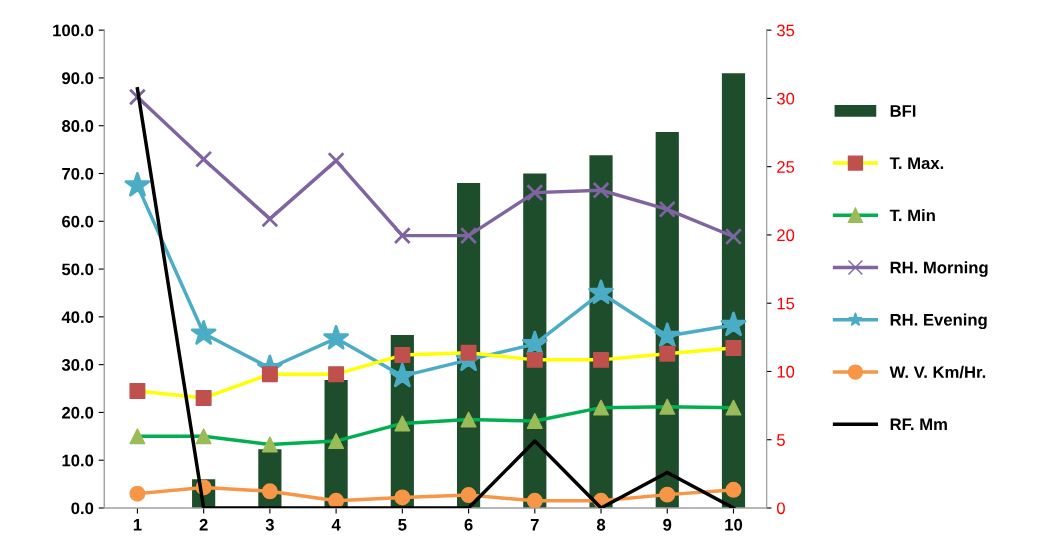 Image resolution: width=1043 pixels, height=548 pixels. I want to click on x-tick-label: 8, so click(601, 524).